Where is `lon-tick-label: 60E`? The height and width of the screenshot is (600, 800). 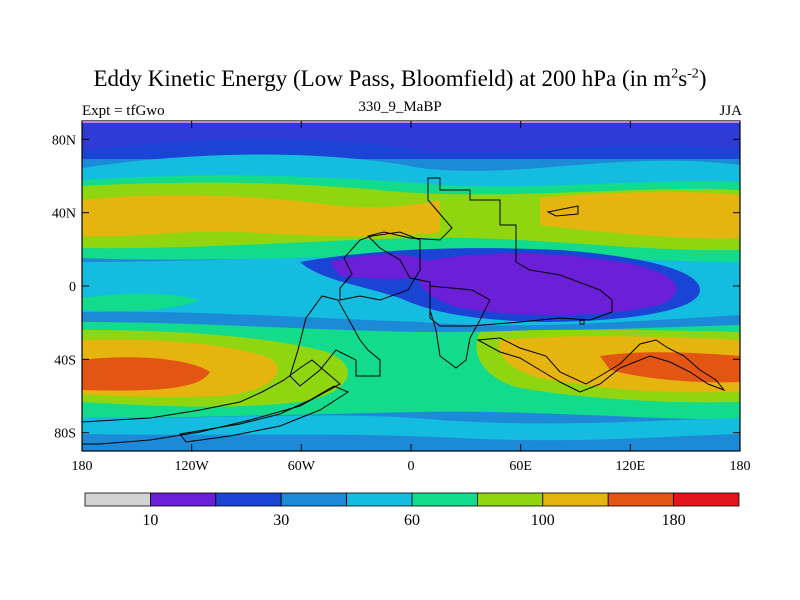 lon-tick-label: 60E is located at coordinates (520, 466).